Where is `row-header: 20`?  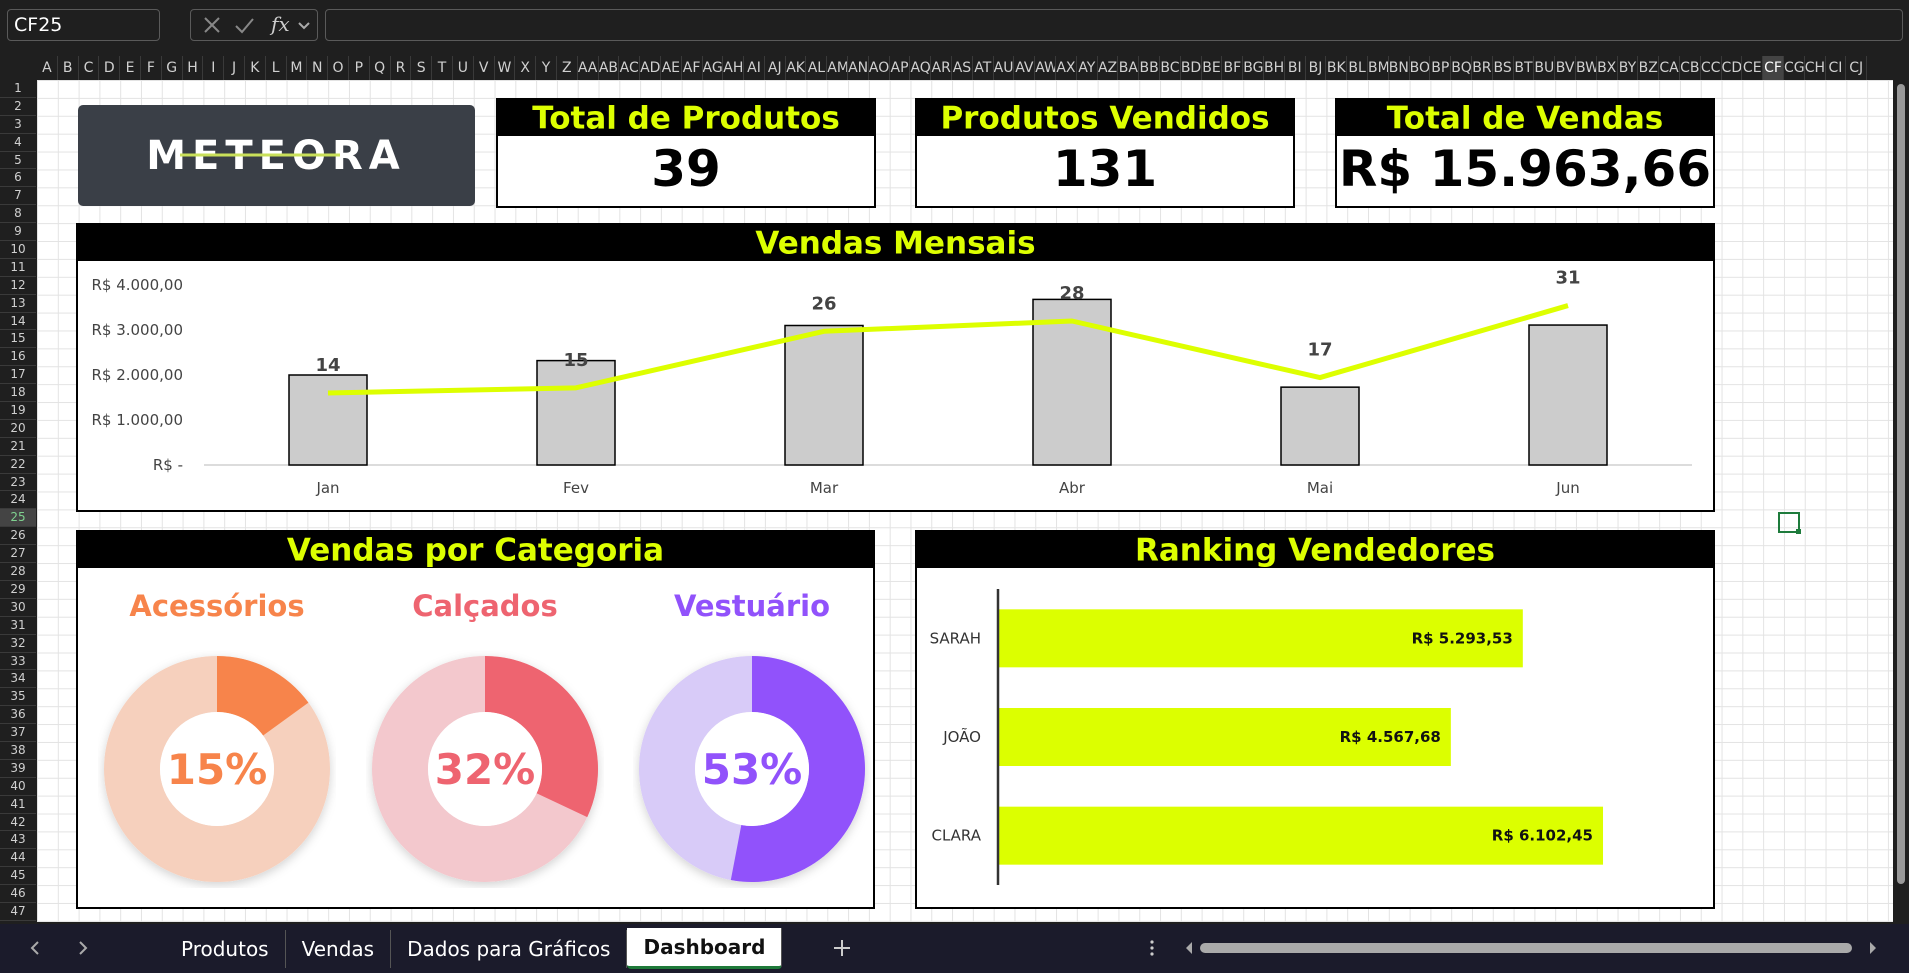 row-header: 20 is located at coordinates (18, 429).